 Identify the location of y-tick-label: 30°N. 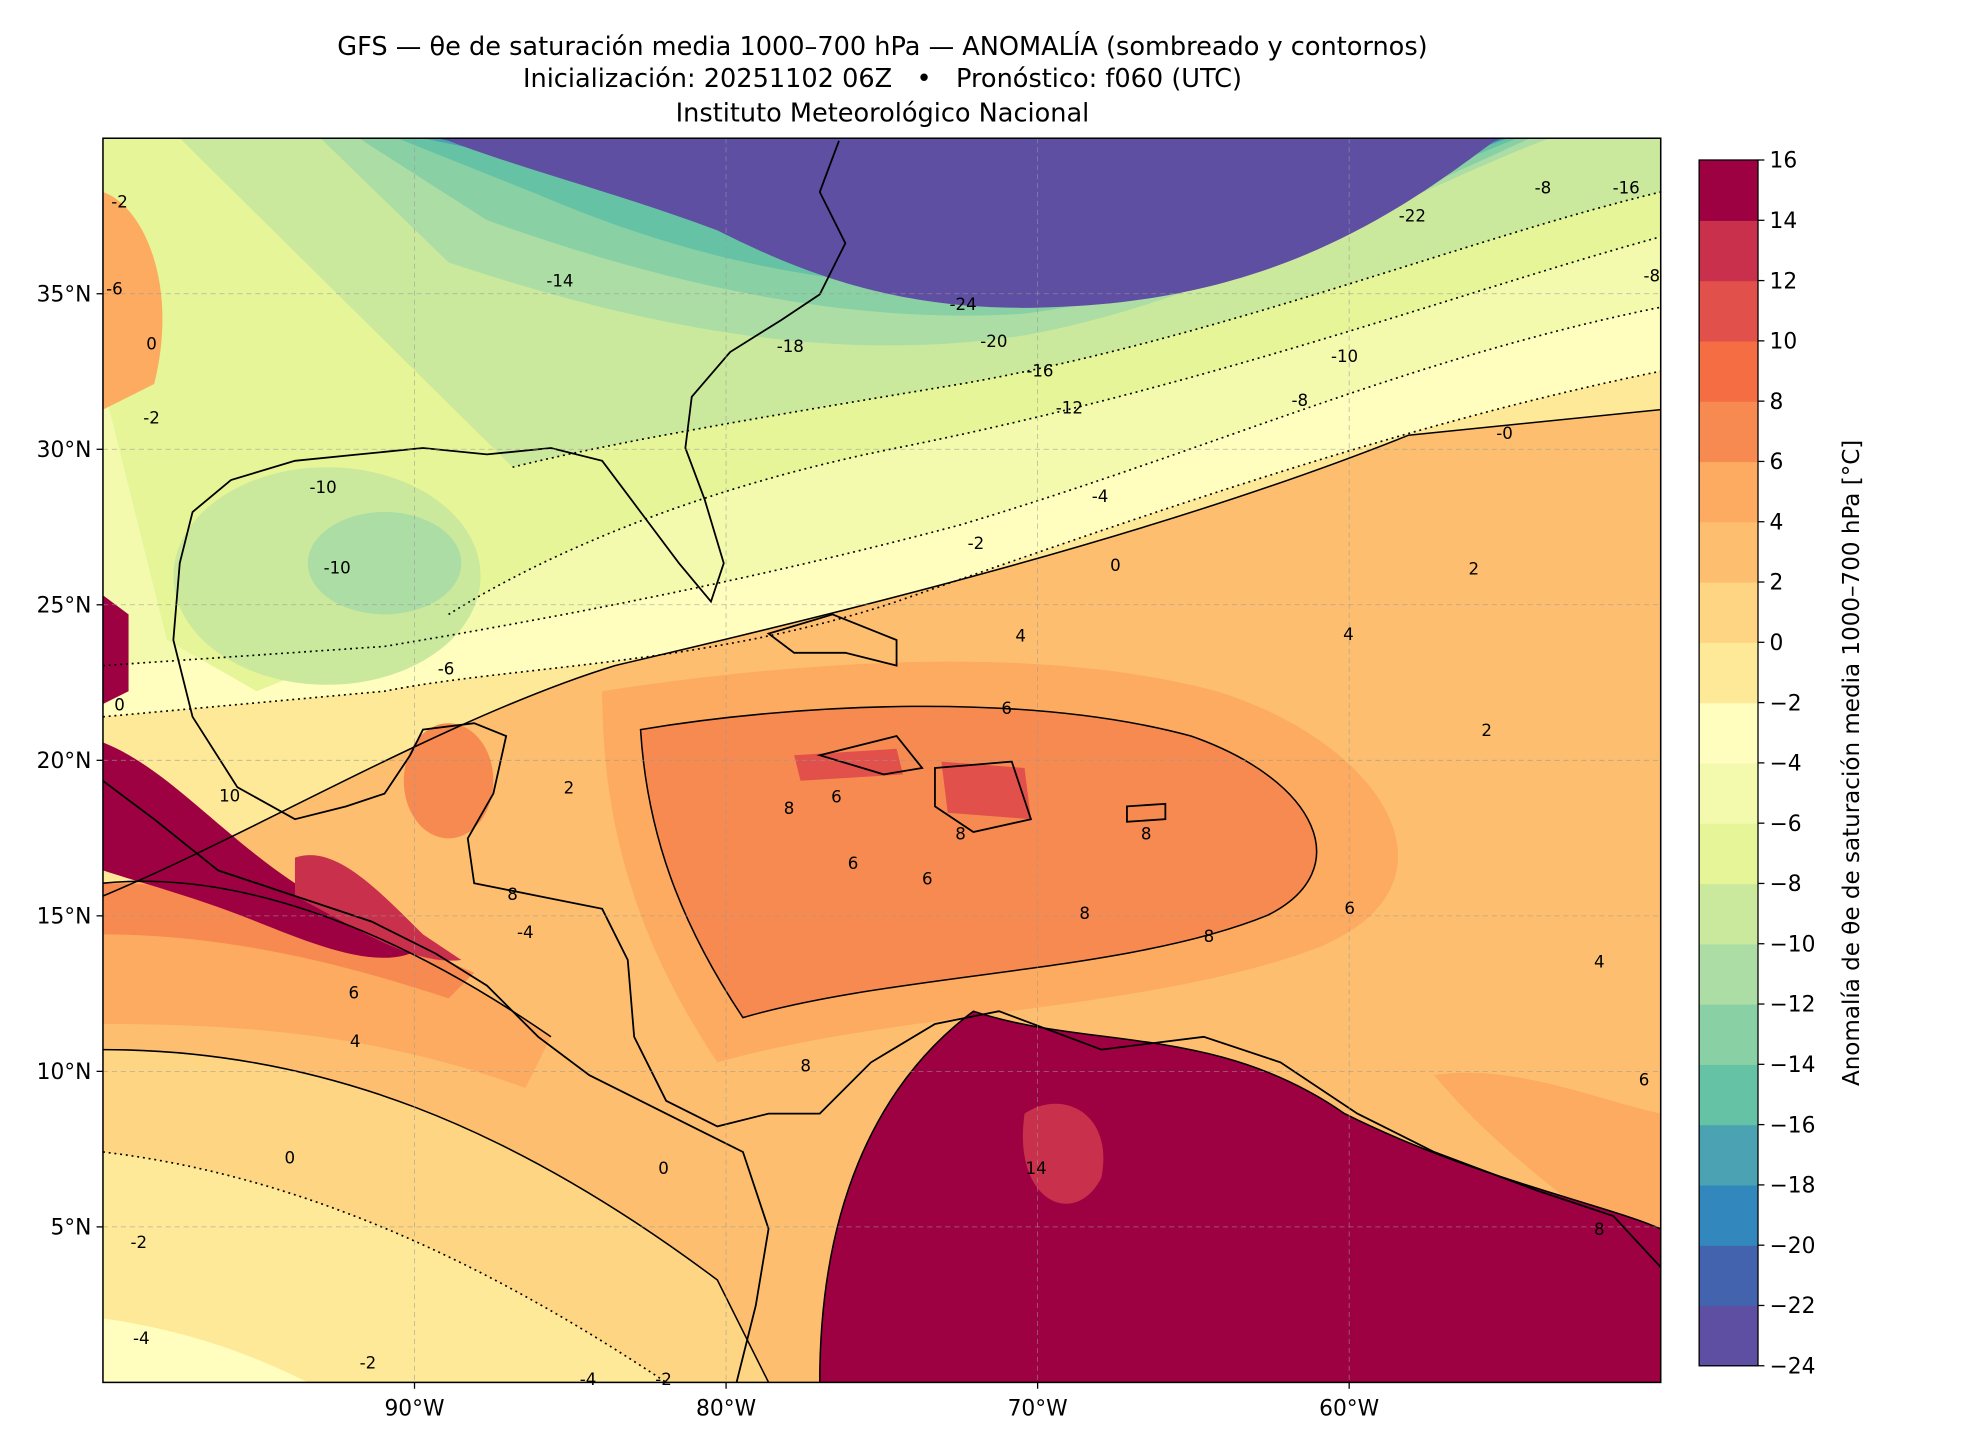
(64, 450).